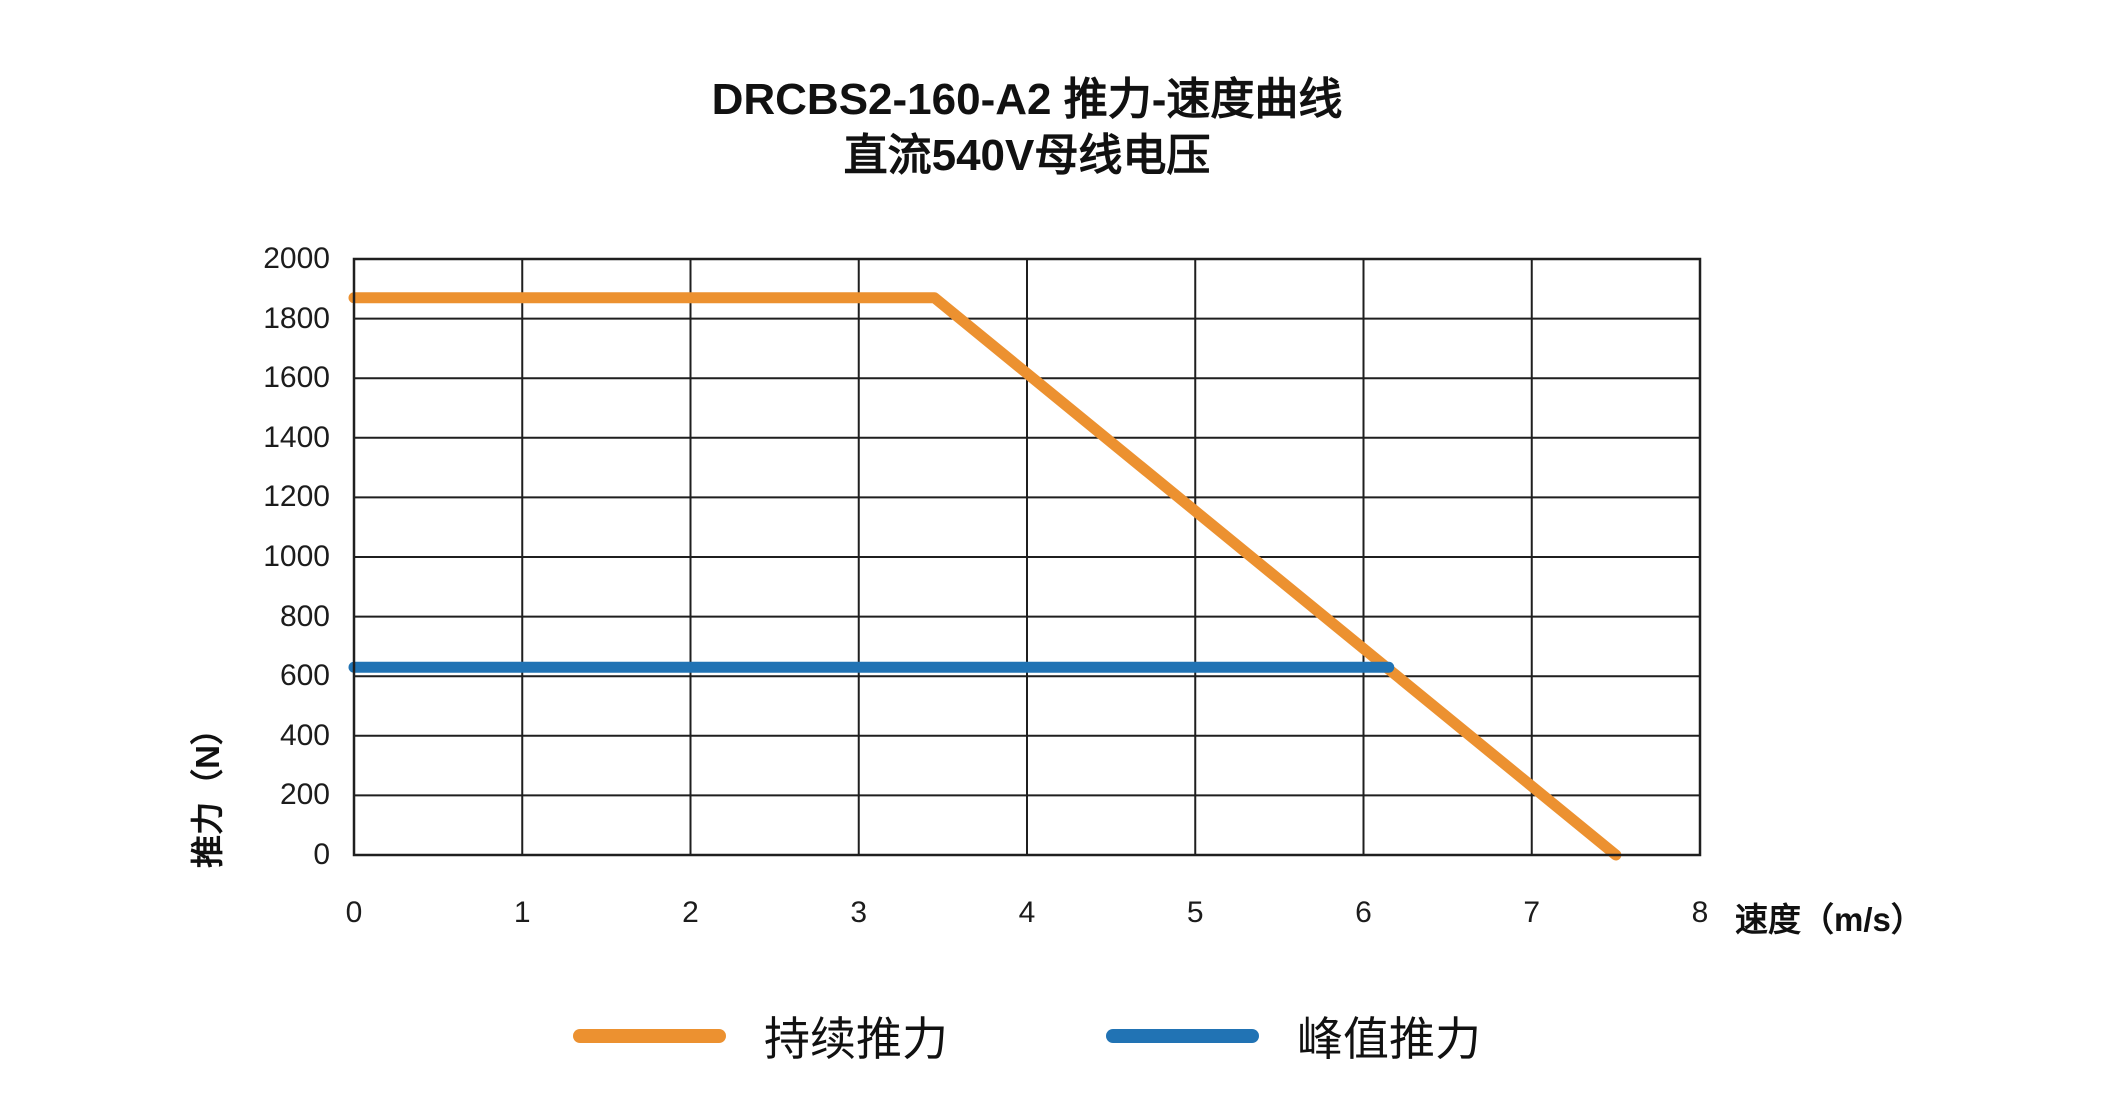 Image resolution: width=2115 pixels, height=1100 pixels. I want to click on x-tick-label: 1, so click(522, 912).